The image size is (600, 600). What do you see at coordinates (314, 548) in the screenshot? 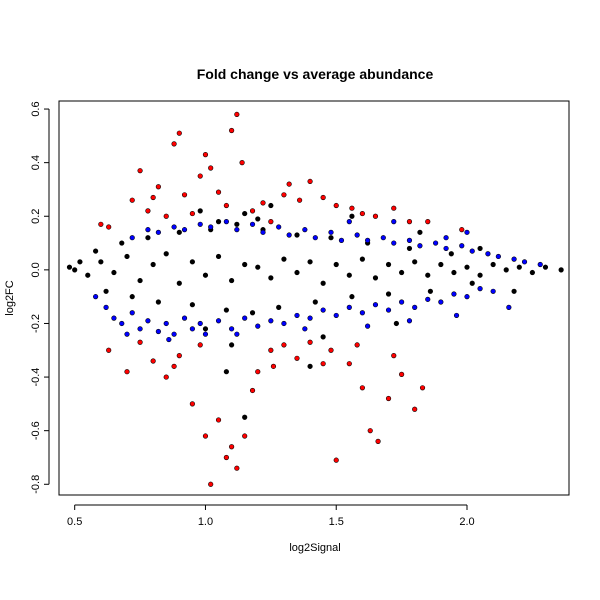
I see `x-axis-label: log2Signal` at bounding box center [314, 548].